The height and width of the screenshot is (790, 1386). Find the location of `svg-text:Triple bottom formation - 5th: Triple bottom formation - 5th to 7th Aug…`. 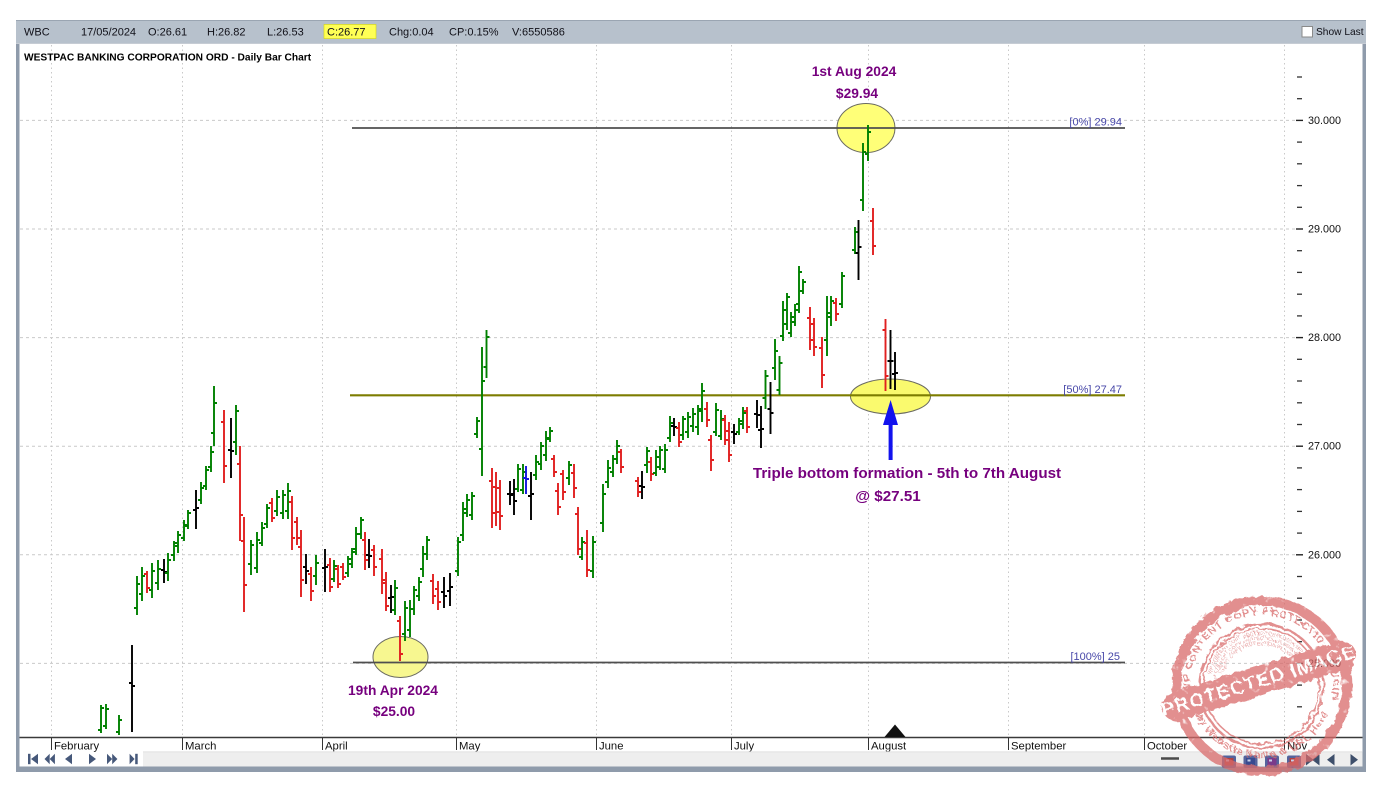

svg-text:Triple bottom formation - 5th: Triple bottom formation - 5th to 7th Aug… is located at coordinates (907, 473).